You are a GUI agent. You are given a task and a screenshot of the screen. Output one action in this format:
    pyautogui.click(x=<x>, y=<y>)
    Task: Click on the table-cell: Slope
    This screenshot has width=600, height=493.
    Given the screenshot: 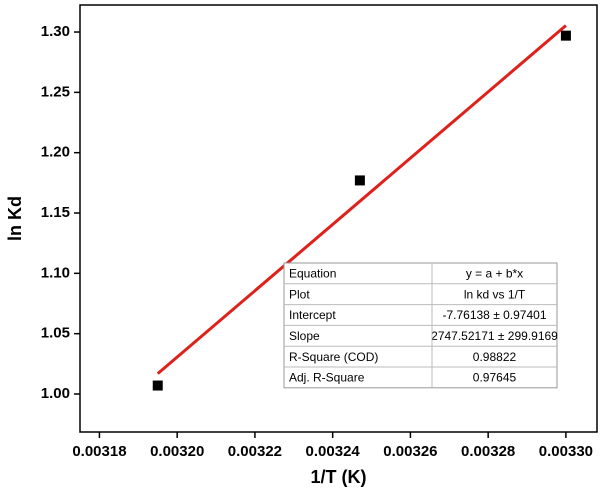 What is the action you would take?
    pyautogui.click(x=304, y=336)
    